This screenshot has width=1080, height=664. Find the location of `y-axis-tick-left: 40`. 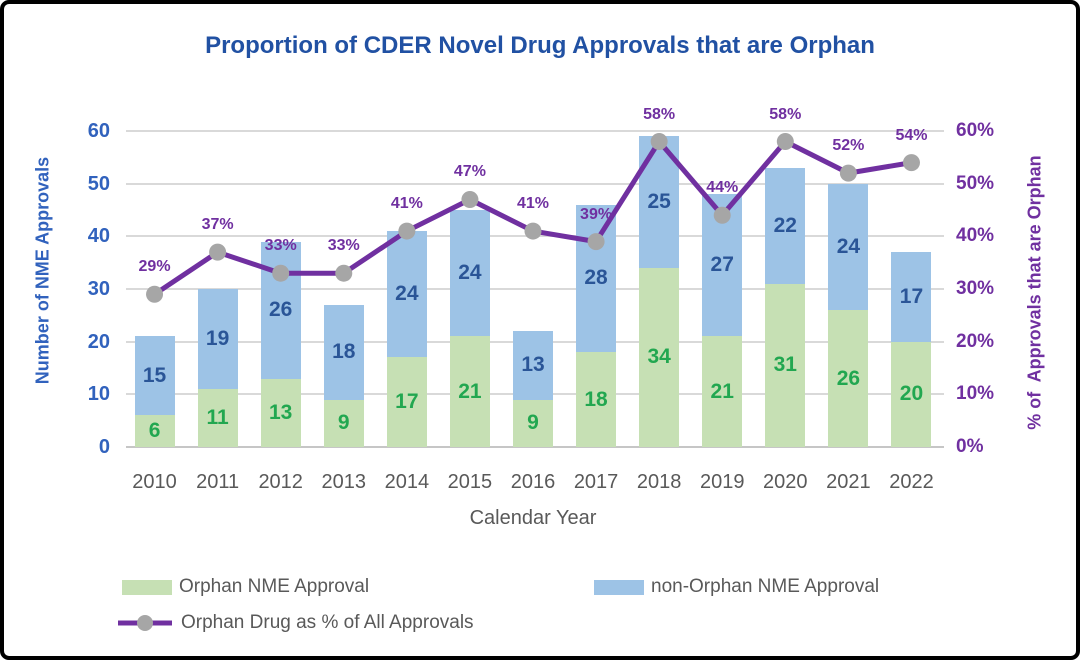

y-axis-tick-left: 40 is located at coordinates (98, 236).